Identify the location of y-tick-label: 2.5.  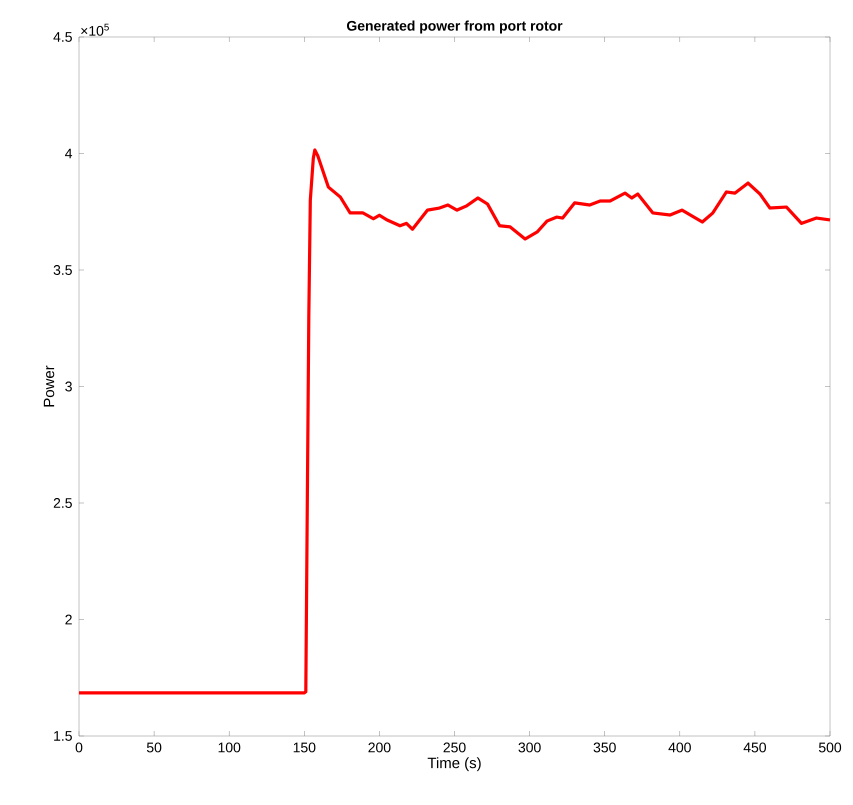
(63, 503).